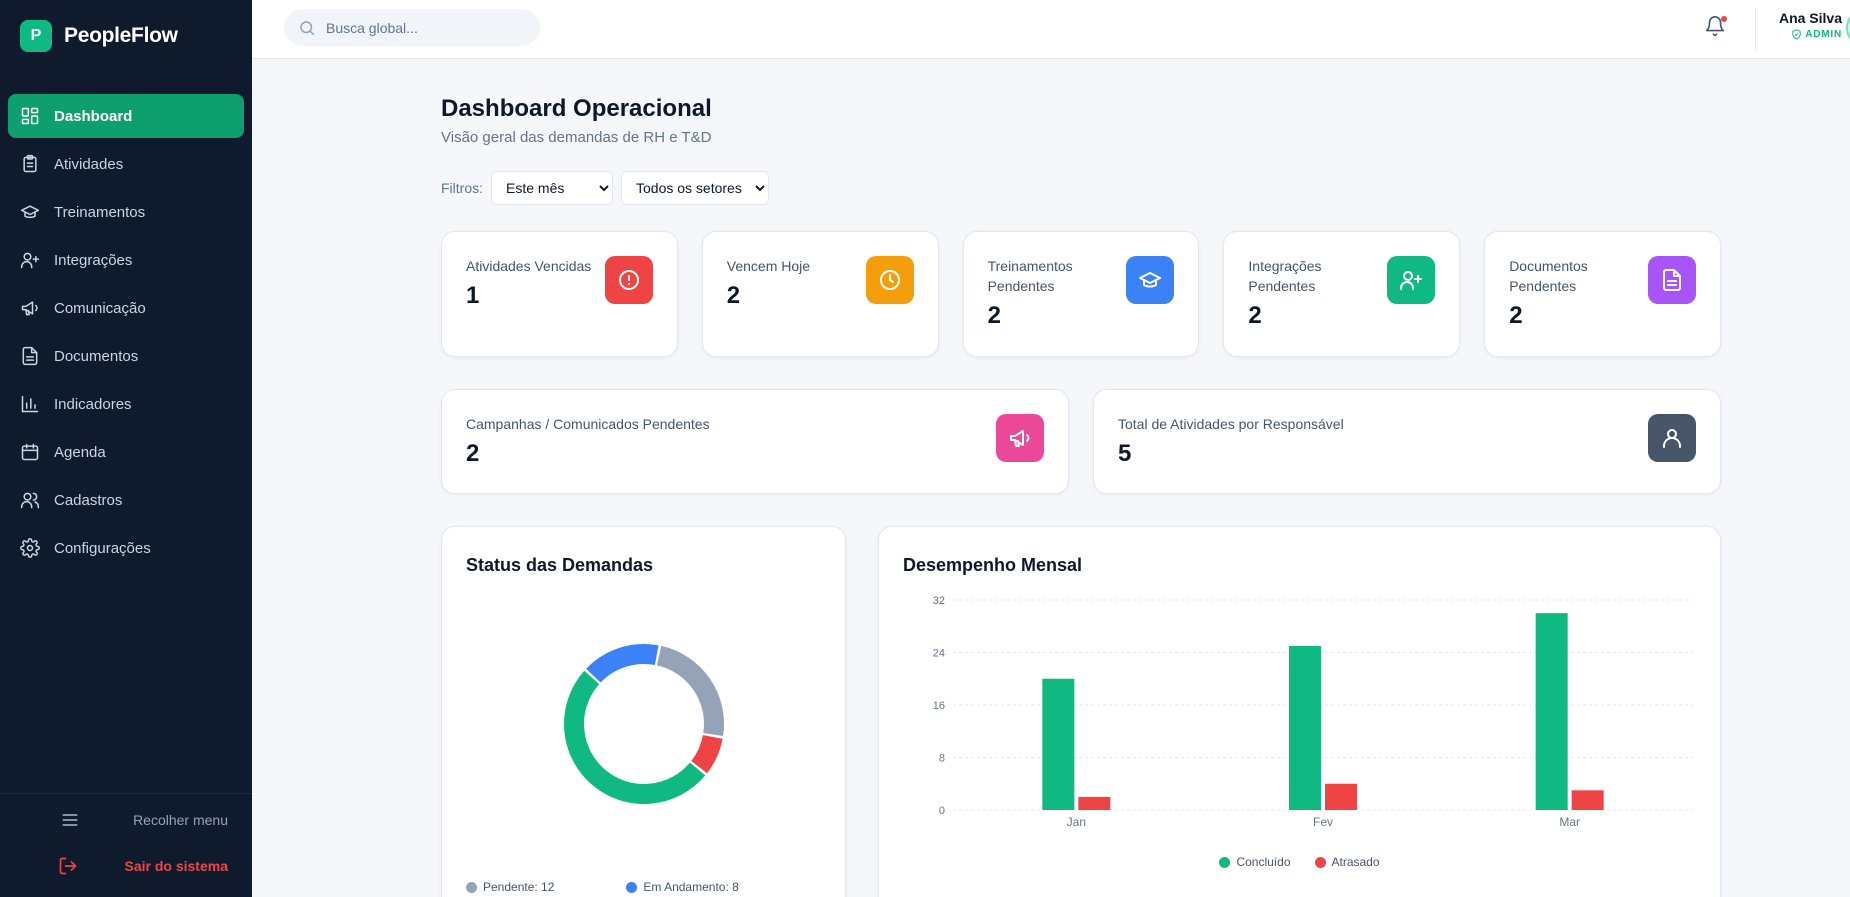  What do you see at coordinates (1342, 294) in the screenshot?
I see `stat-card-integracoes-pendentes: Integrações Pendentes 2` at bounding box center [1342, 294].